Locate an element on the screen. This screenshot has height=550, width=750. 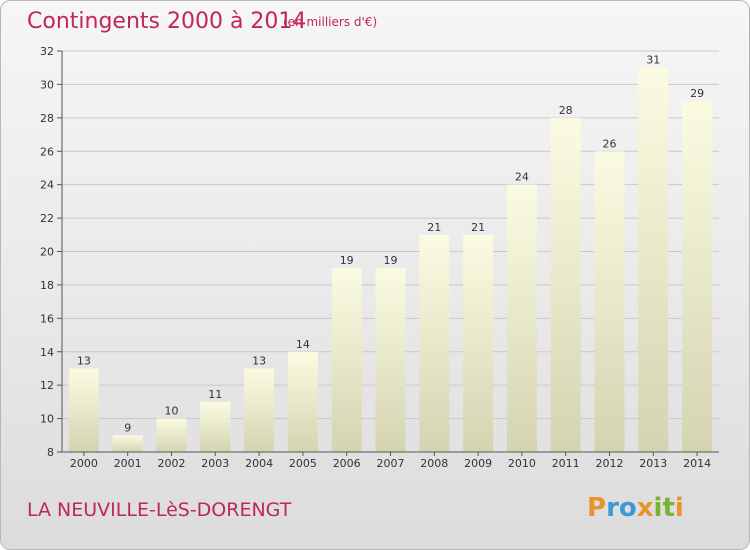
x-tick-label: 2000 is located at coordinates (84, 463).